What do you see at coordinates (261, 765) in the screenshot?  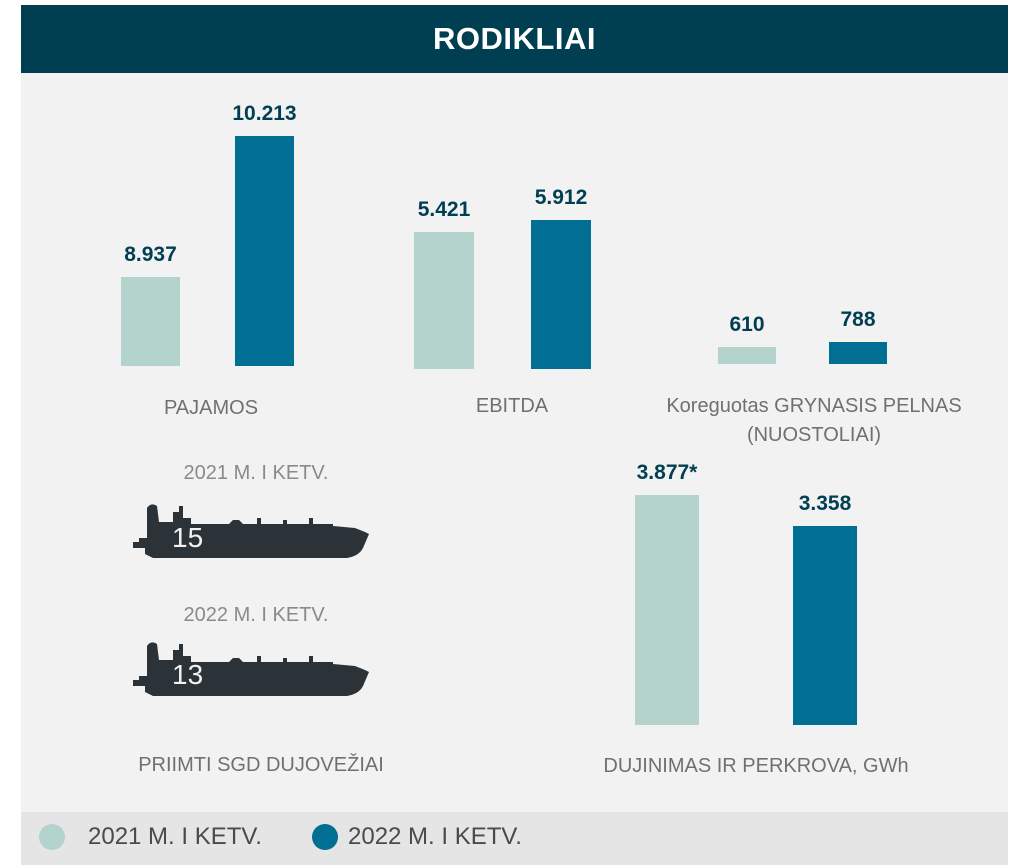 I see `chart-label: PRIIMTI SGD DUJOVEŽIAI` at bounding box center [261, 765].